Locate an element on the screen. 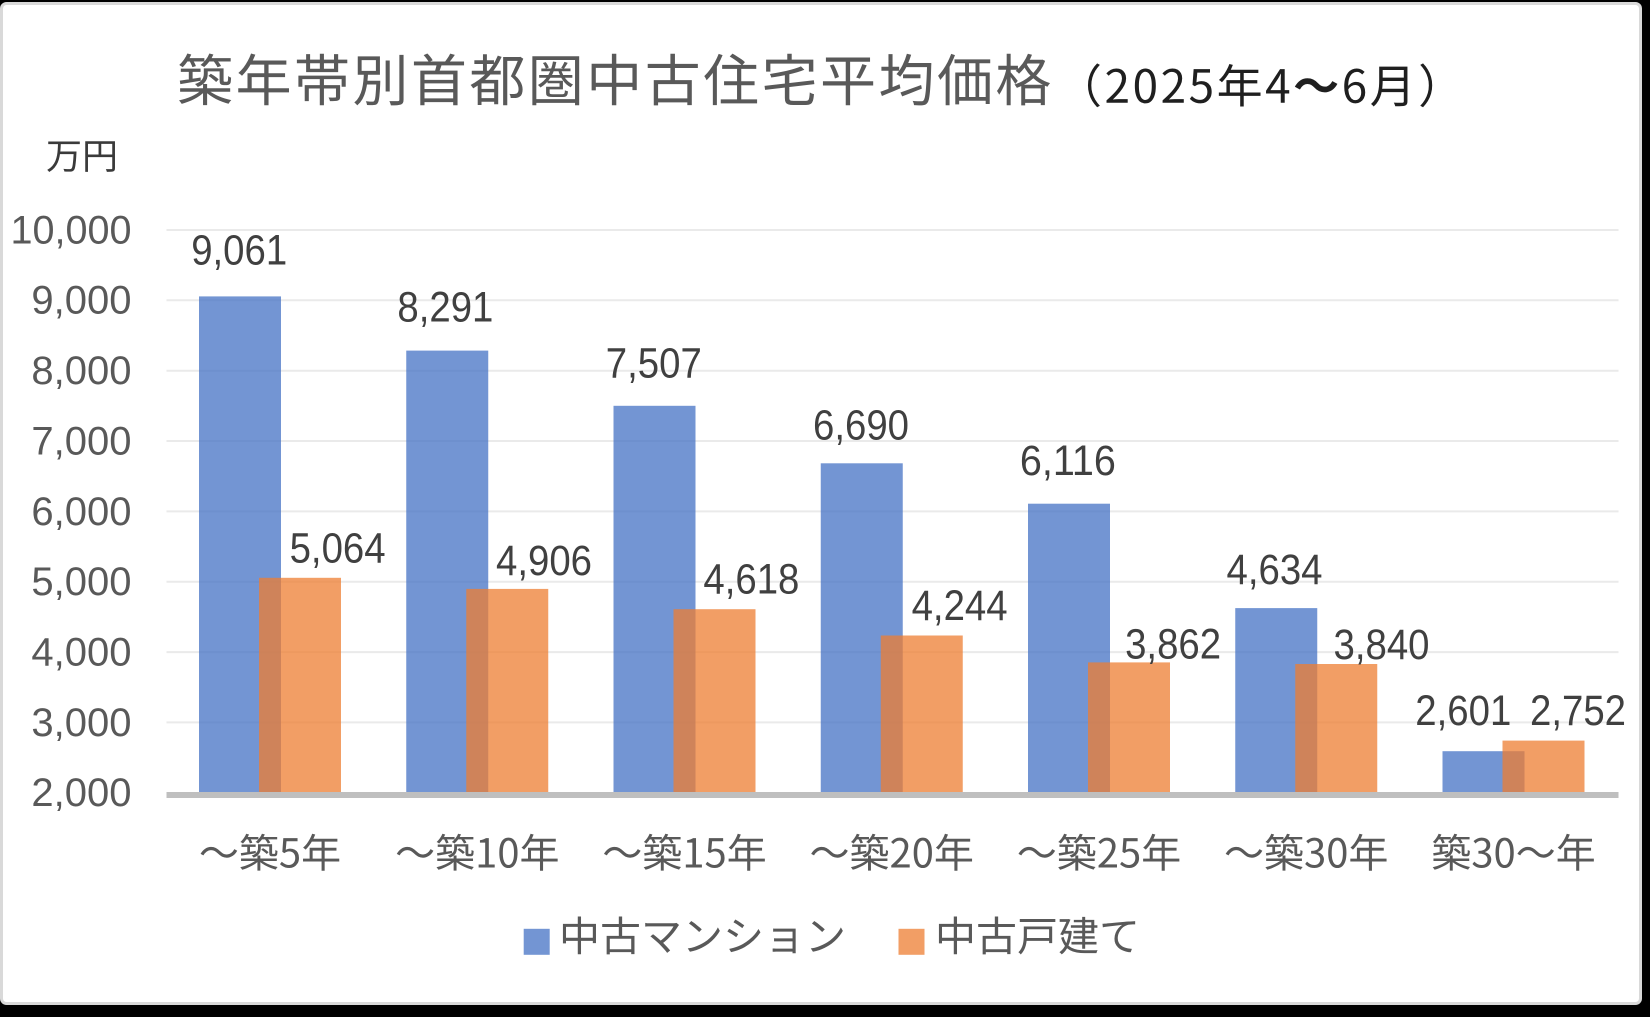  svg-text: 4,906 is located at coordinates (544, 561).